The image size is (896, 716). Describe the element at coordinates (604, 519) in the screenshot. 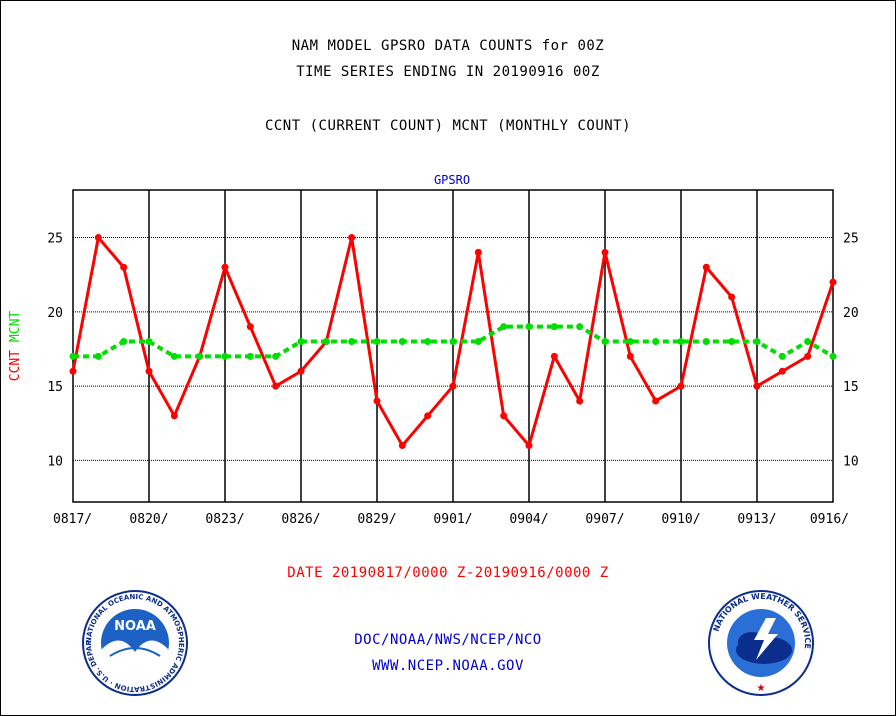

I see `x-tick-label: 0907/` at that location.